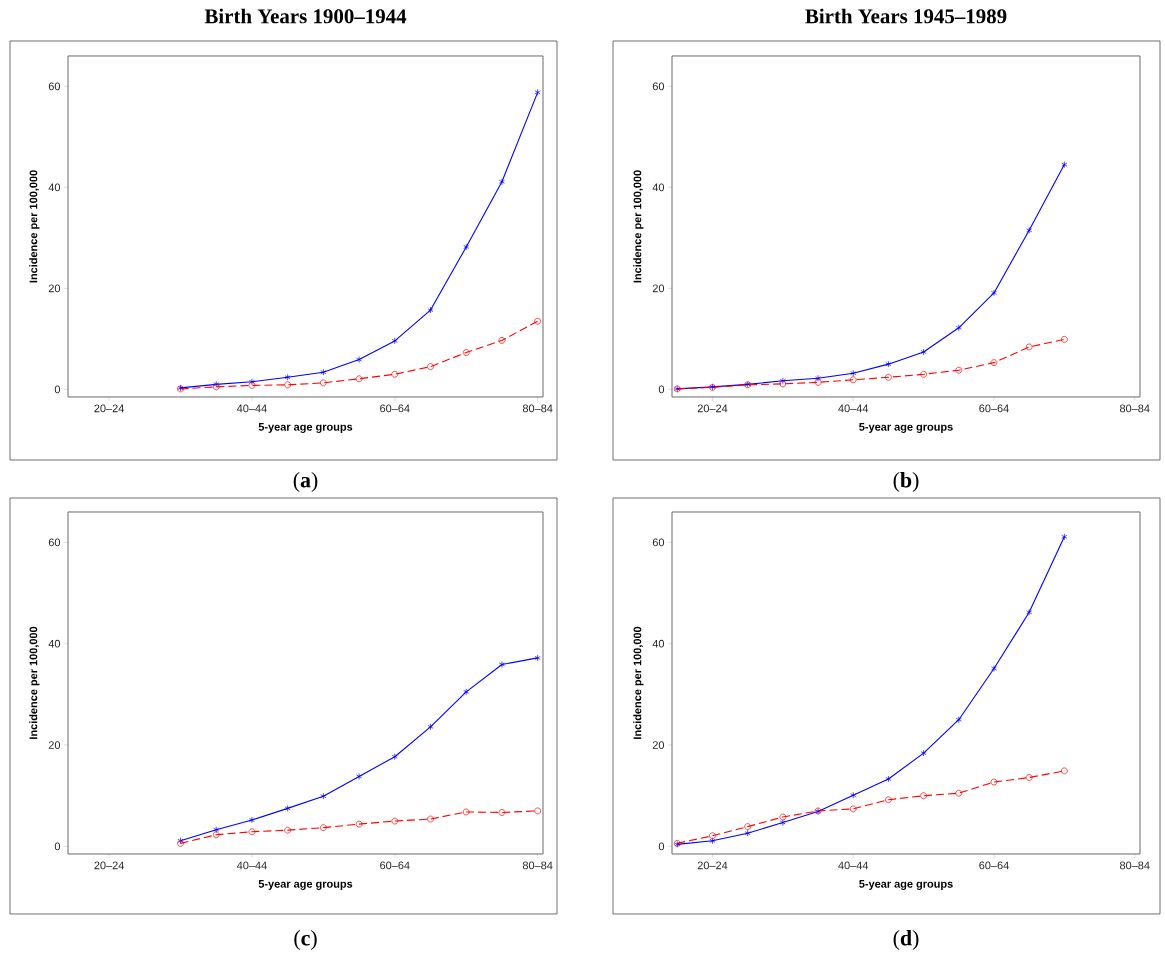  What do you see at coordinates (305, 940) in the screenshot?
I see `text: (c)` at bounding box center [305, 940].